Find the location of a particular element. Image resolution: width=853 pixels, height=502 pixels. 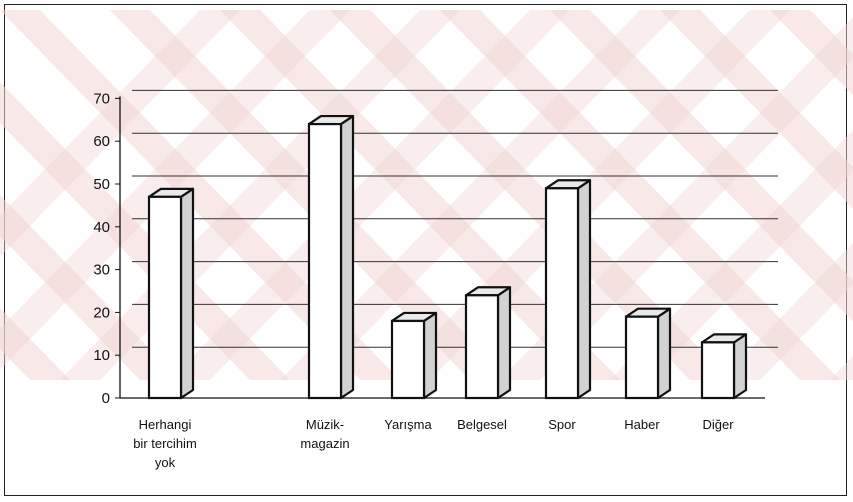

x-tick-label: Yarışma is located at coordinates (408, 424).